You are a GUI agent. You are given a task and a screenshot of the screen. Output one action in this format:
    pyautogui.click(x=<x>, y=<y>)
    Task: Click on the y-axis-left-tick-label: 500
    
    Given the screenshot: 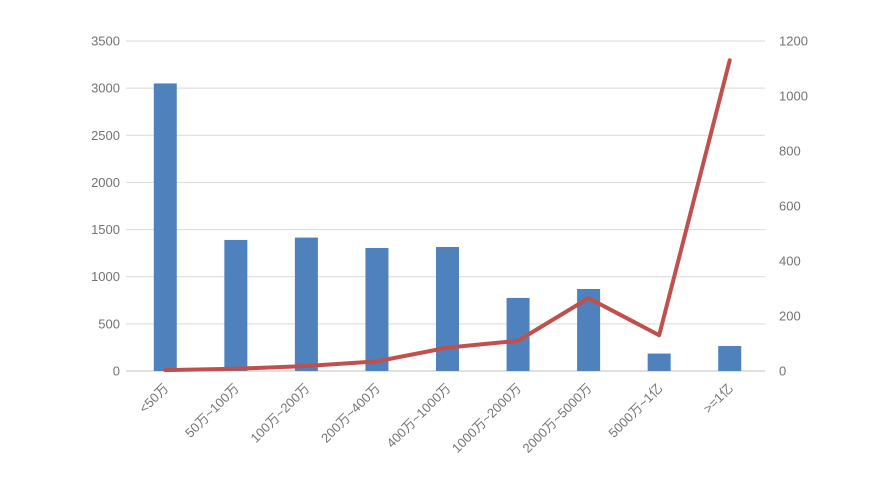 What is the action you would take?
    pyautogui.click(x=109, y=323)
    